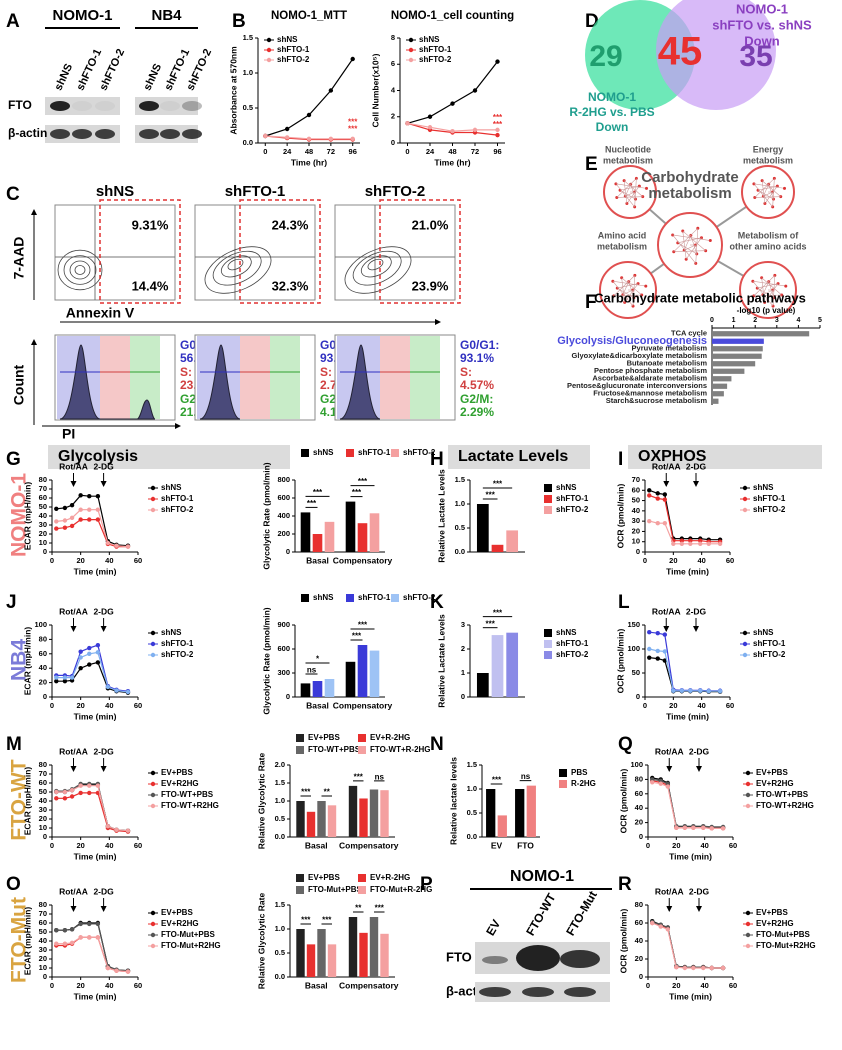 Image resolution: width=842 pixels, height=1050 pixels. What do you see at coordinates (636, 764) in the screenshot?
I see `y-tick-label: 100` at bounding box center [636, 764].